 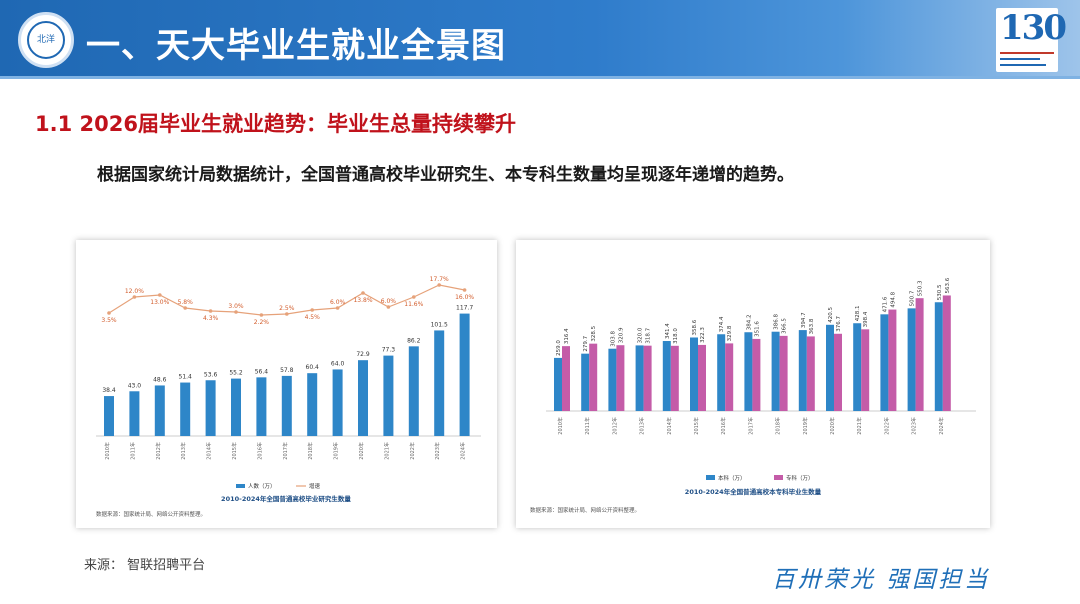 What do you see at coordinates (362, 300) in the screenshot?
I see `growth-label: 13.8%` at bounding box center [362, 300].